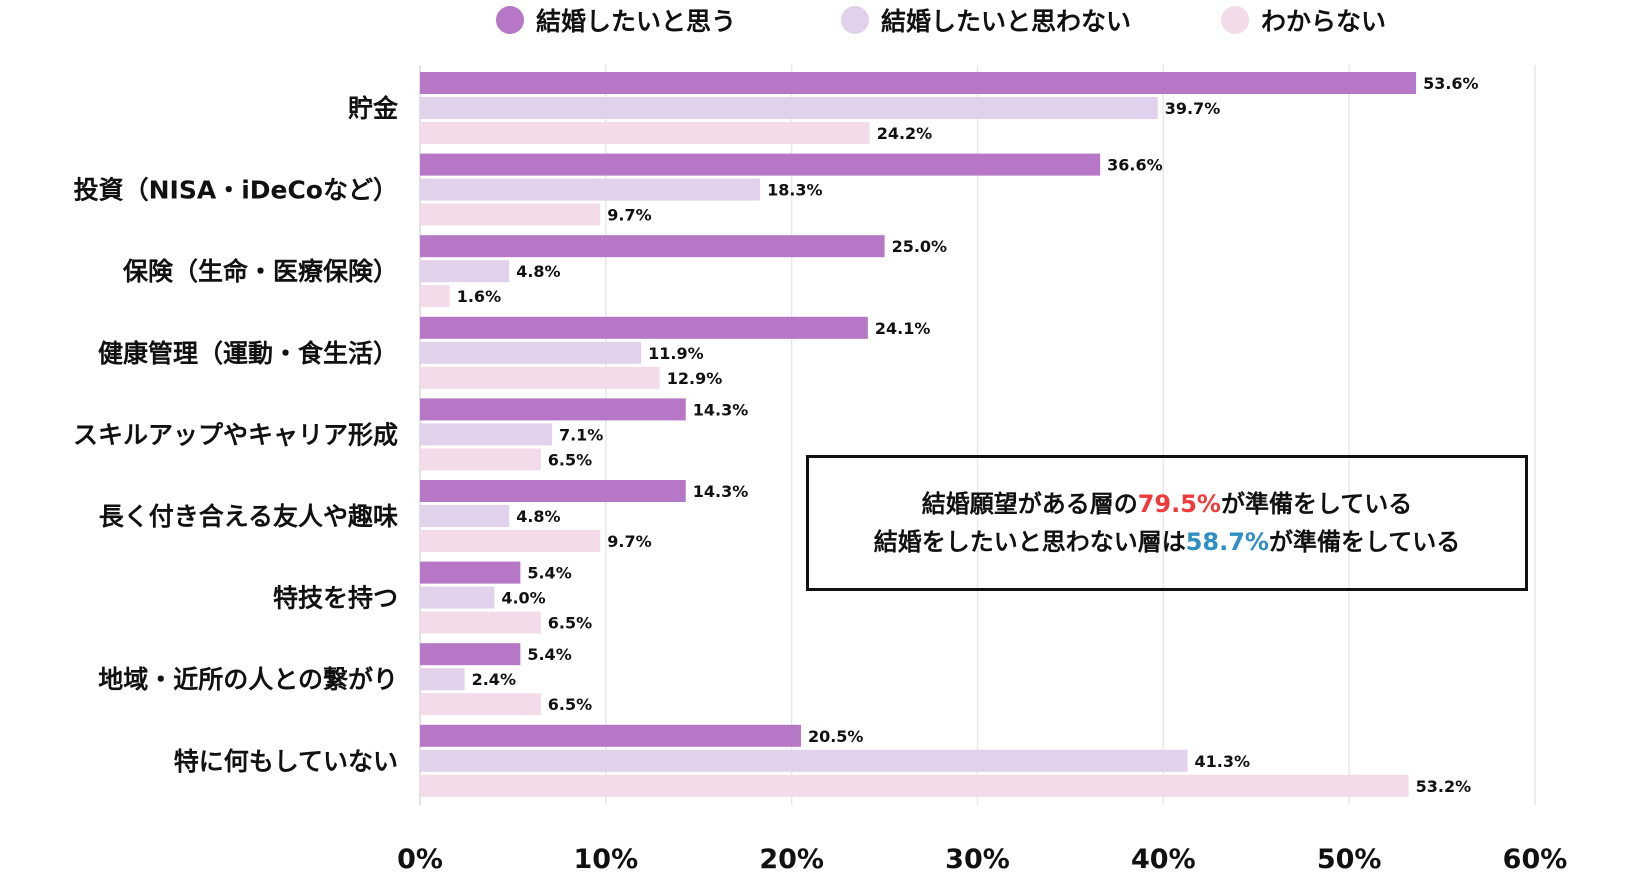 The width and height of the screenshot is (1640, 877). I want to click on x-tick-label: 30%, so click(977, 859).